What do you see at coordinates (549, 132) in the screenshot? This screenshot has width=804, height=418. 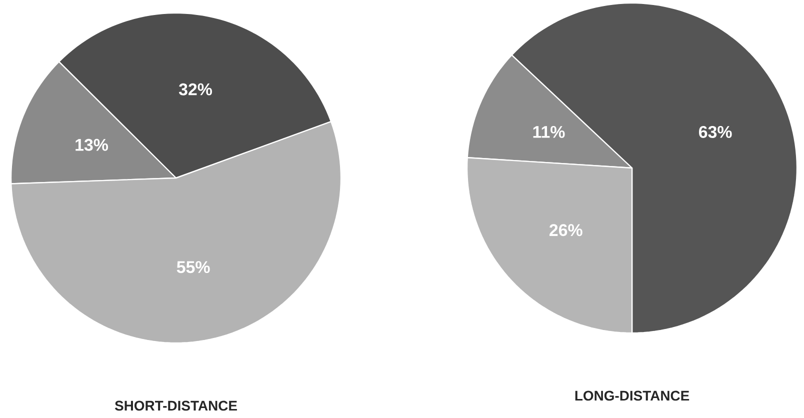 I see `data-label: 11%` at bounding box center [549, 132].